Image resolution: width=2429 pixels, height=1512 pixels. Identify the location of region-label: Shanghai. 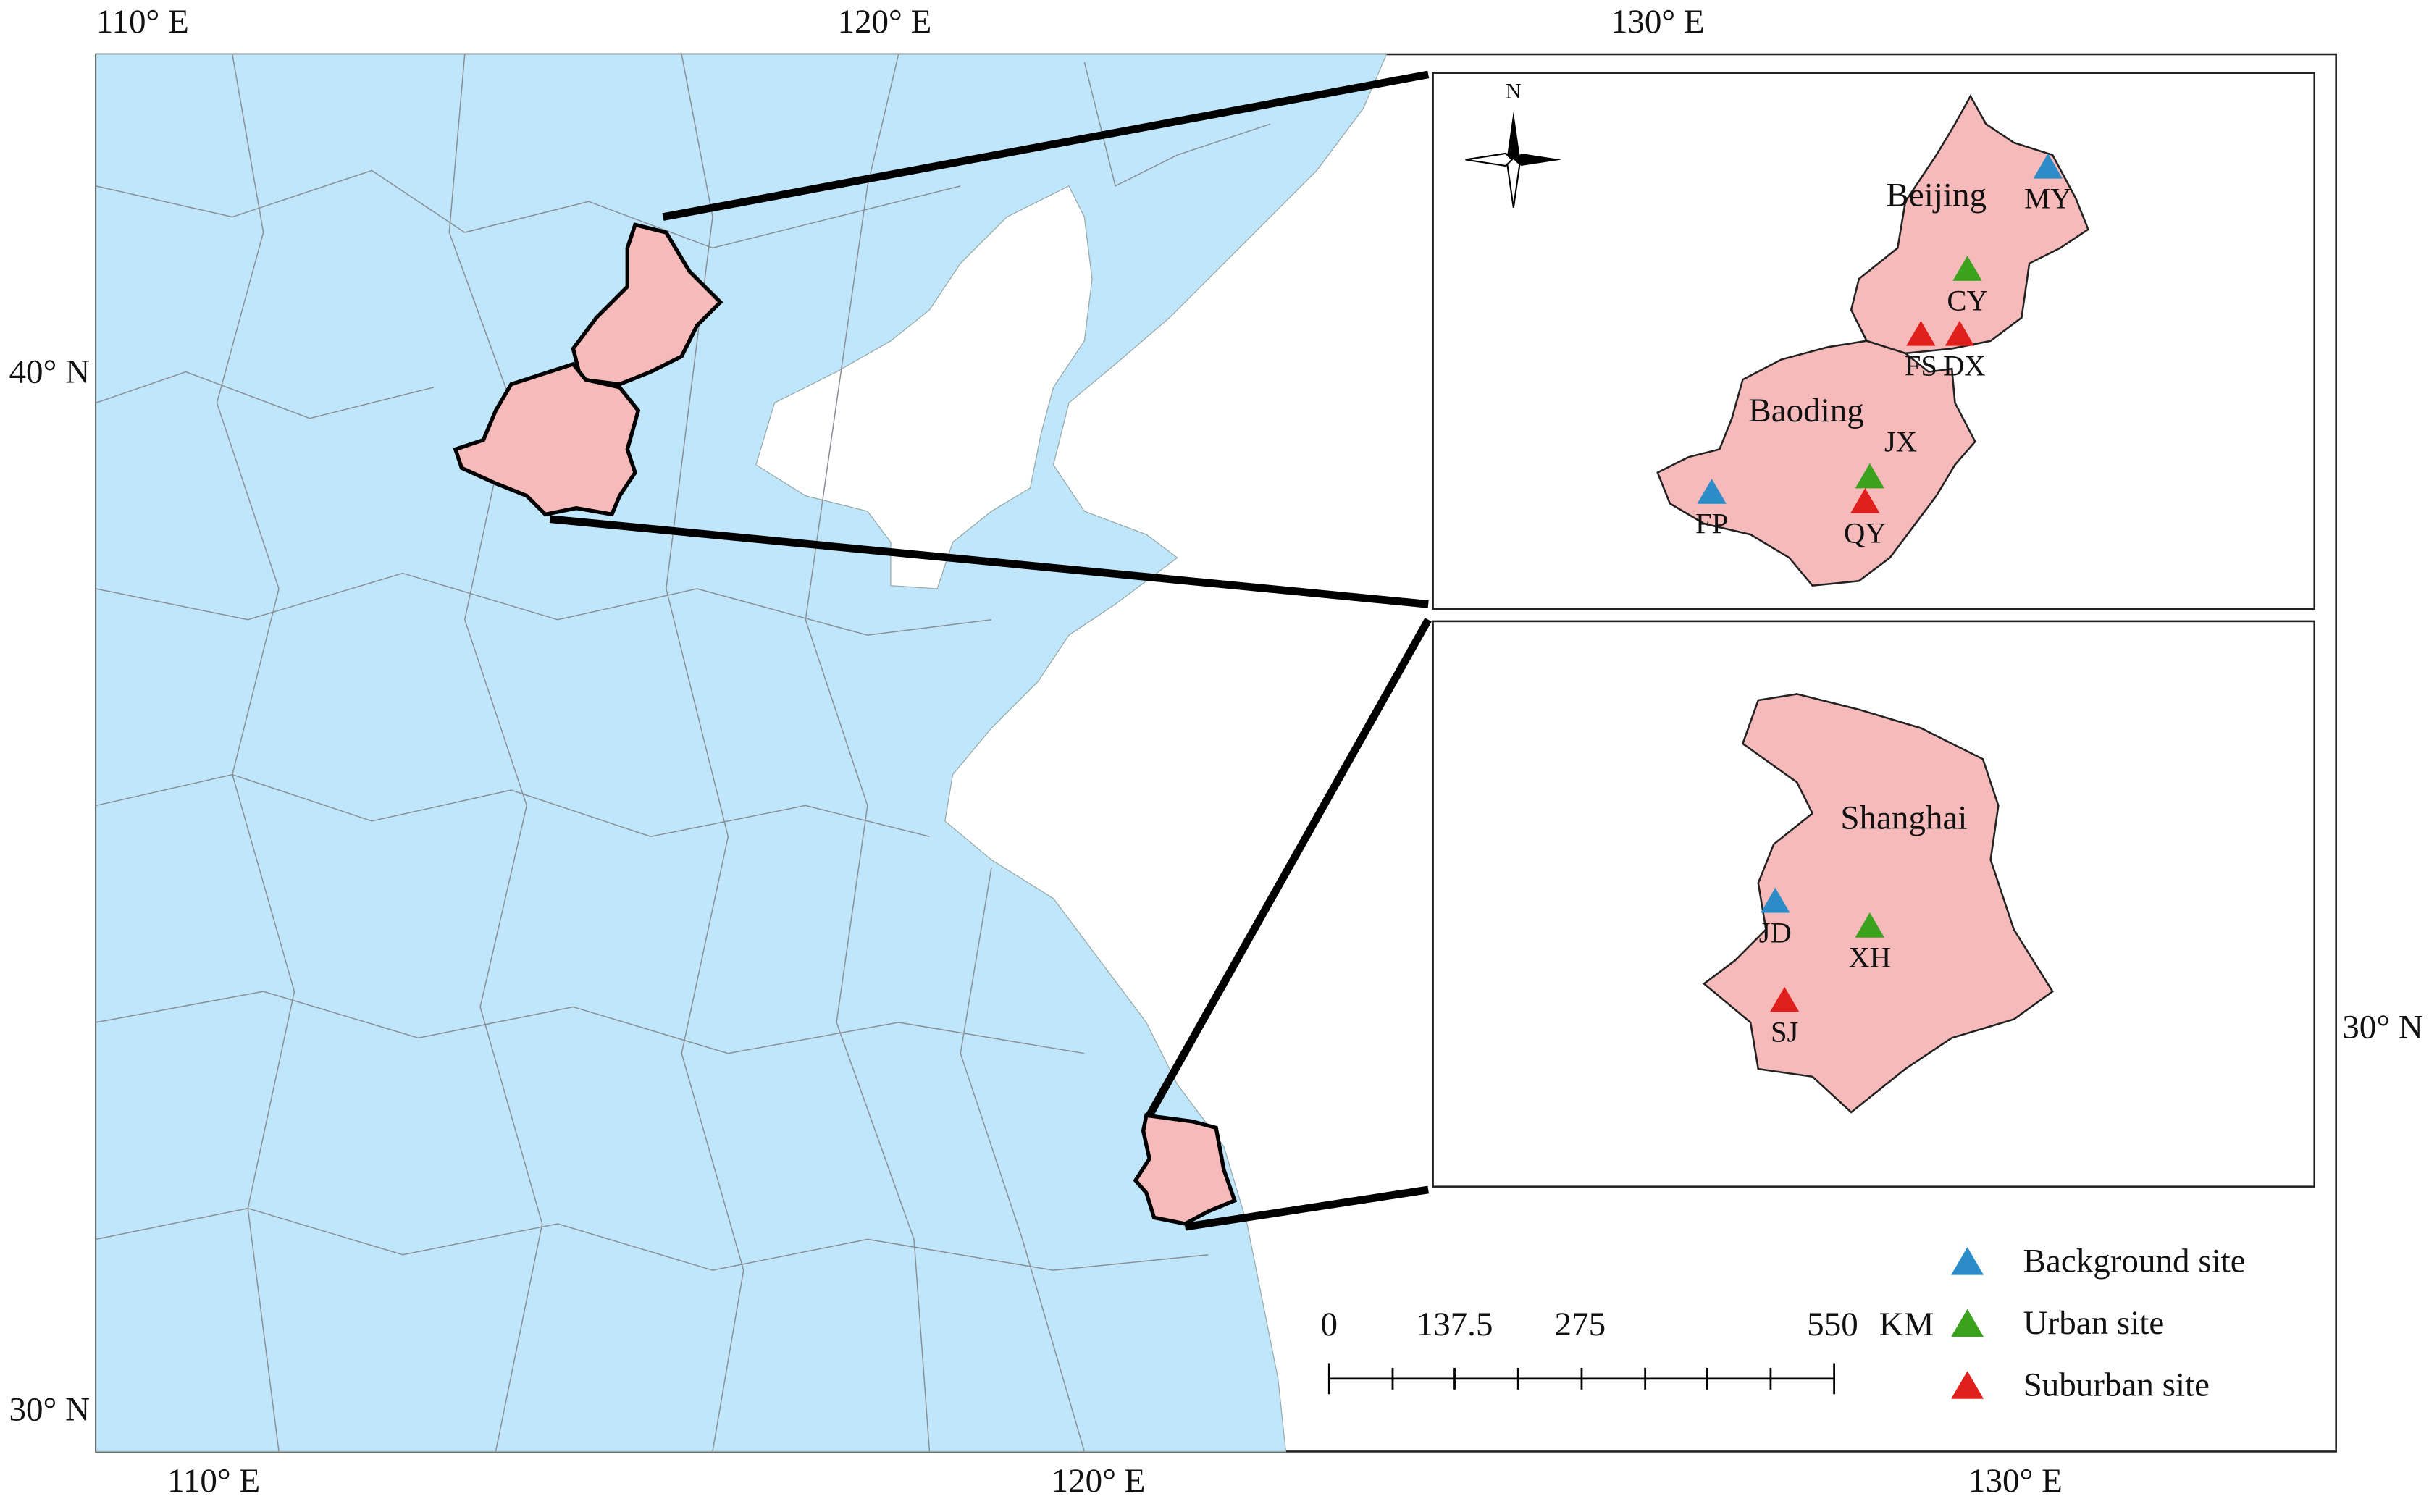
(1903, 818).